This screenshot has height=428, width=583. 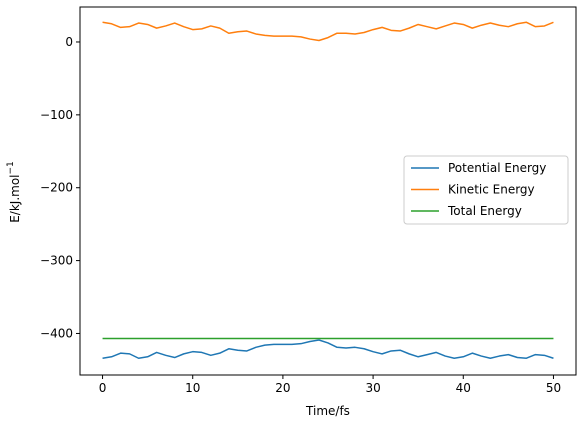 I want to click on series-line-kinetic-energy, so click(x=328, y=31).